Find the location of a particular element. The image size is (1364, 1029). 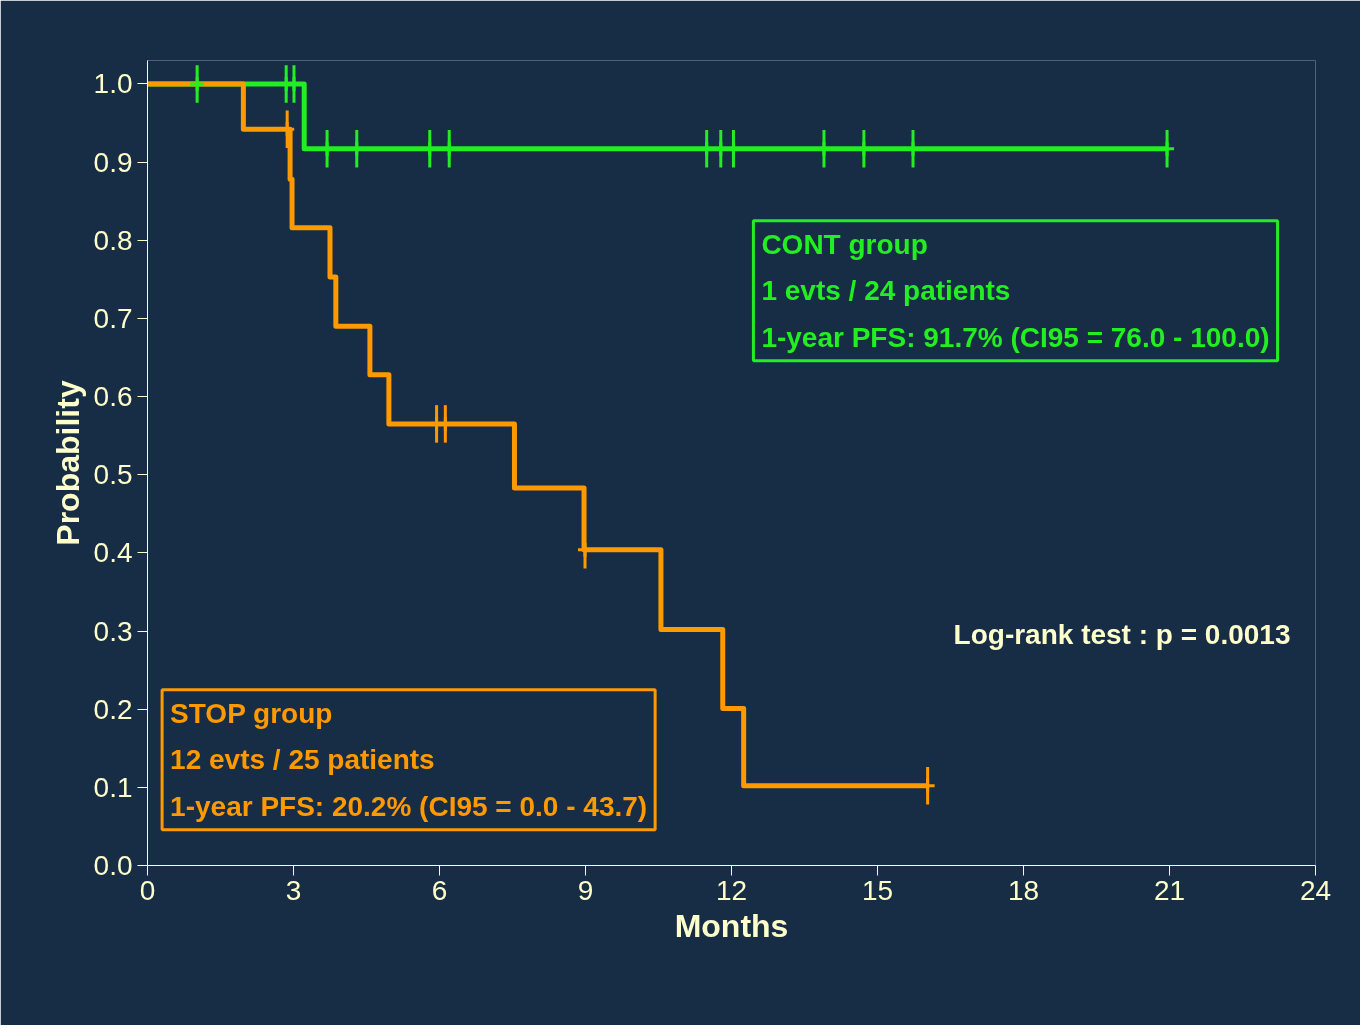

annotation: Log-rank test : p = 0.0013 is located at coordinates (1122, 635).